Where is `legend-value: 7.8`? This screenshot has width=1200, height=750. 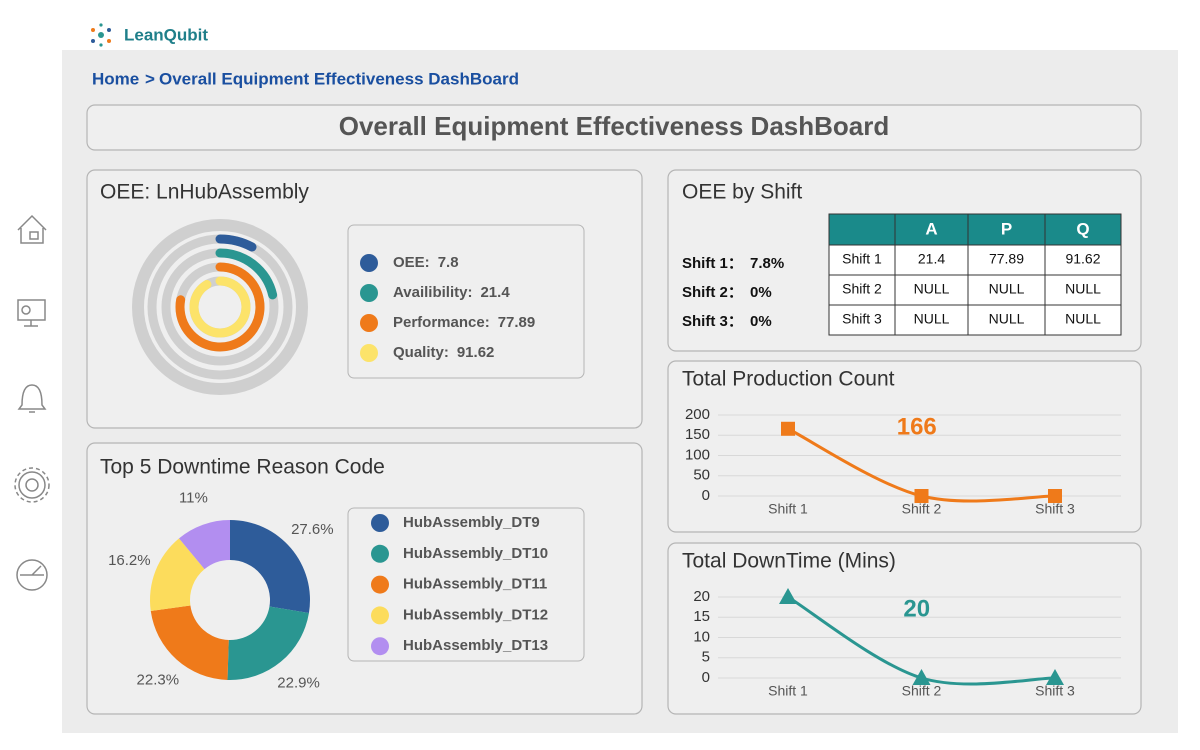
legend-value: 7.8 is located at coordinates (448, 262).